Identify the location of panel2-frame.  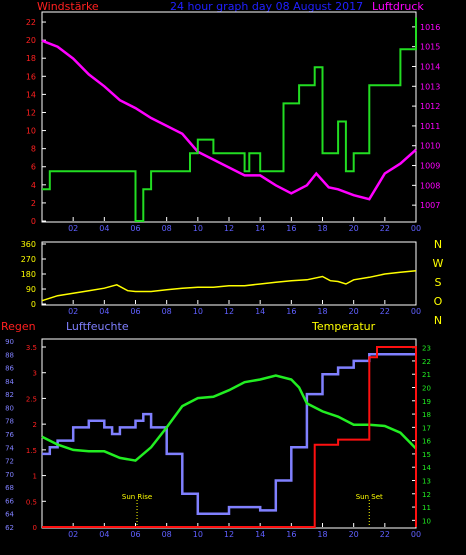
(229, 273).